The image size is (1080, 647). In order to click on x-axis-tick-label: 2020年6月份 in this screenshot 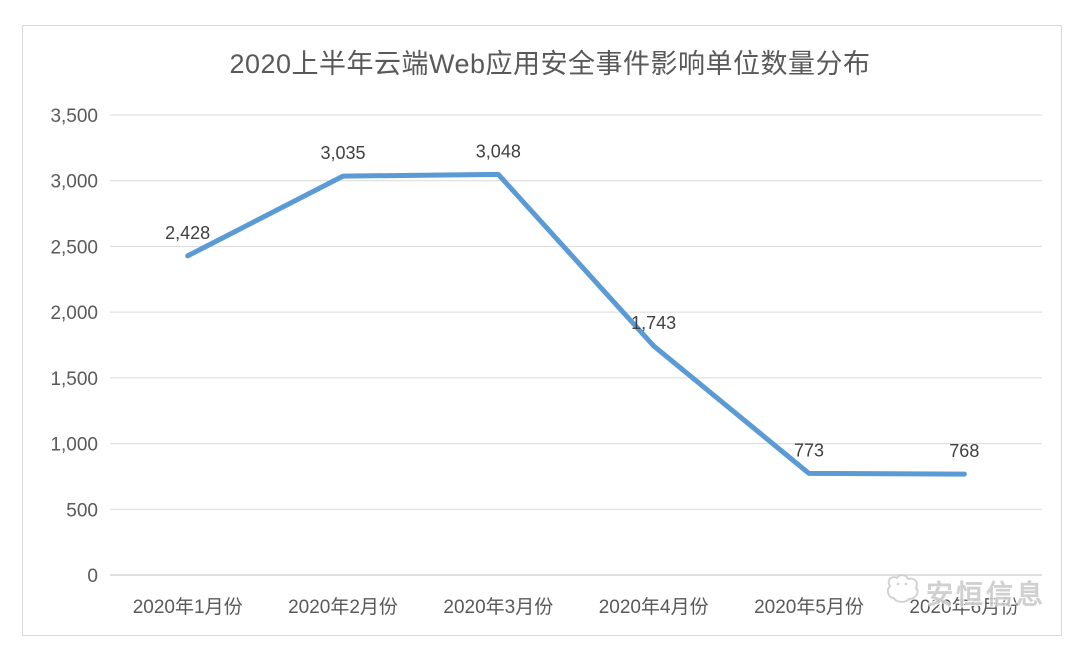, I will do `click(964, 607)`.